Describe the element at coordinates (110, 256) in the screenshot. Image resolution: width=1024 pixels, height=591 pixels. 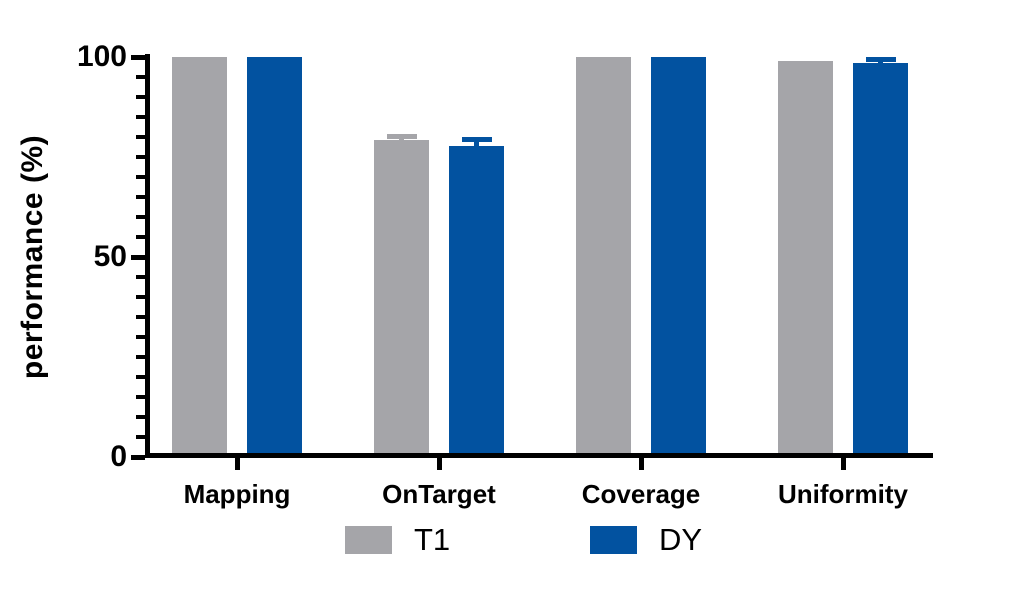
I see `y-tick-label: 50` at that location.